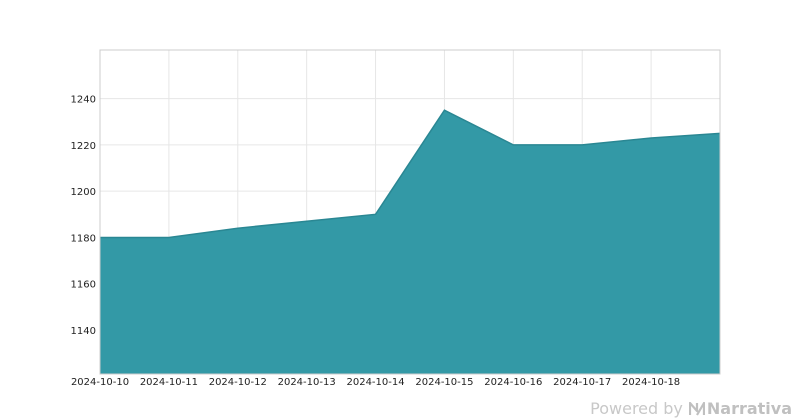 Image resolution: width=800 pixels, height=420 pixels. What do you see at coordinates (83, 216) in the screenshot?
I see `y-axis: 1140 1160 1180 1200 1220 1240` at bounding box center [83, 216].